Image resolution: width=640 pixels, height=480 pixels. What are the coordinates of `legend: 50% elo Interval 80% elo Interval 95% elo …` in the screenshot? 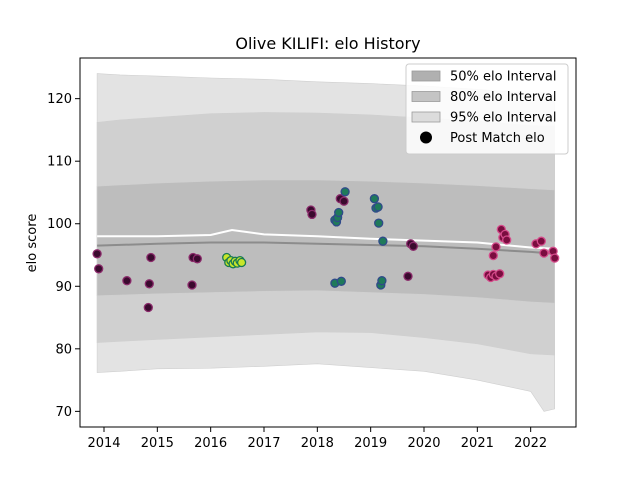 It's located at (487, 109).